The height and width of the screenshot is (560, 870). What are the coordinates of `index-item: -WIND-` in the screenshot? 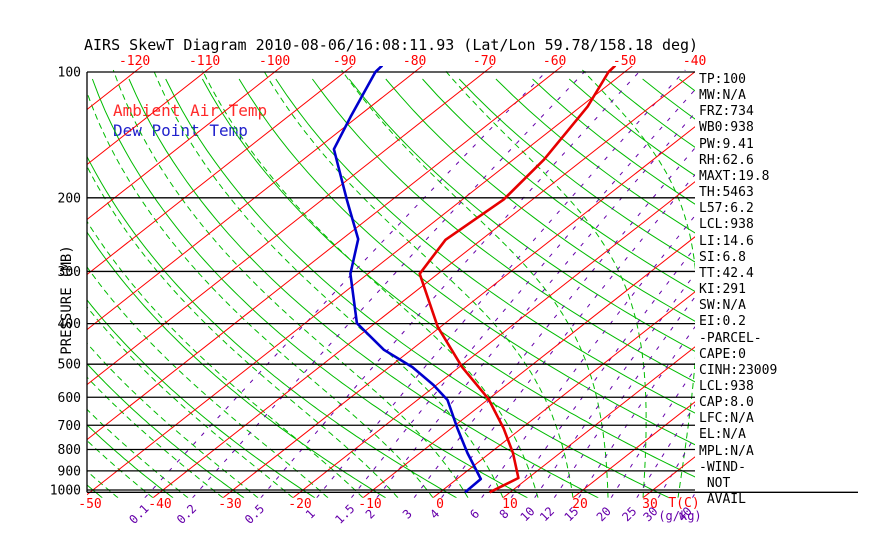 It's located at (722, 467).